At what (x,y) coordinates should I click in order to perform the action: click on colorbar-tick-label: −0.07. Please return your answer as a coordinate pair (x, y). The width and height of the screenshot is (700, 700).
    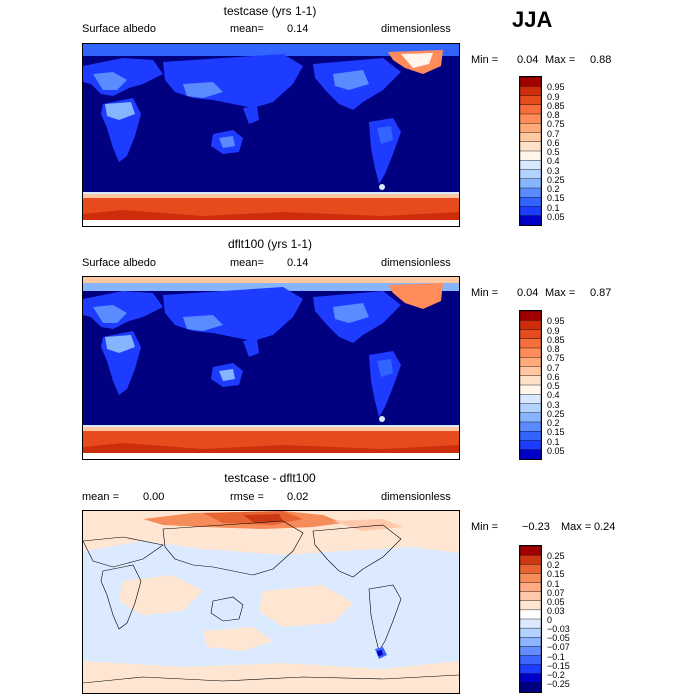
    Looking at the image, I should click on (558, 647).